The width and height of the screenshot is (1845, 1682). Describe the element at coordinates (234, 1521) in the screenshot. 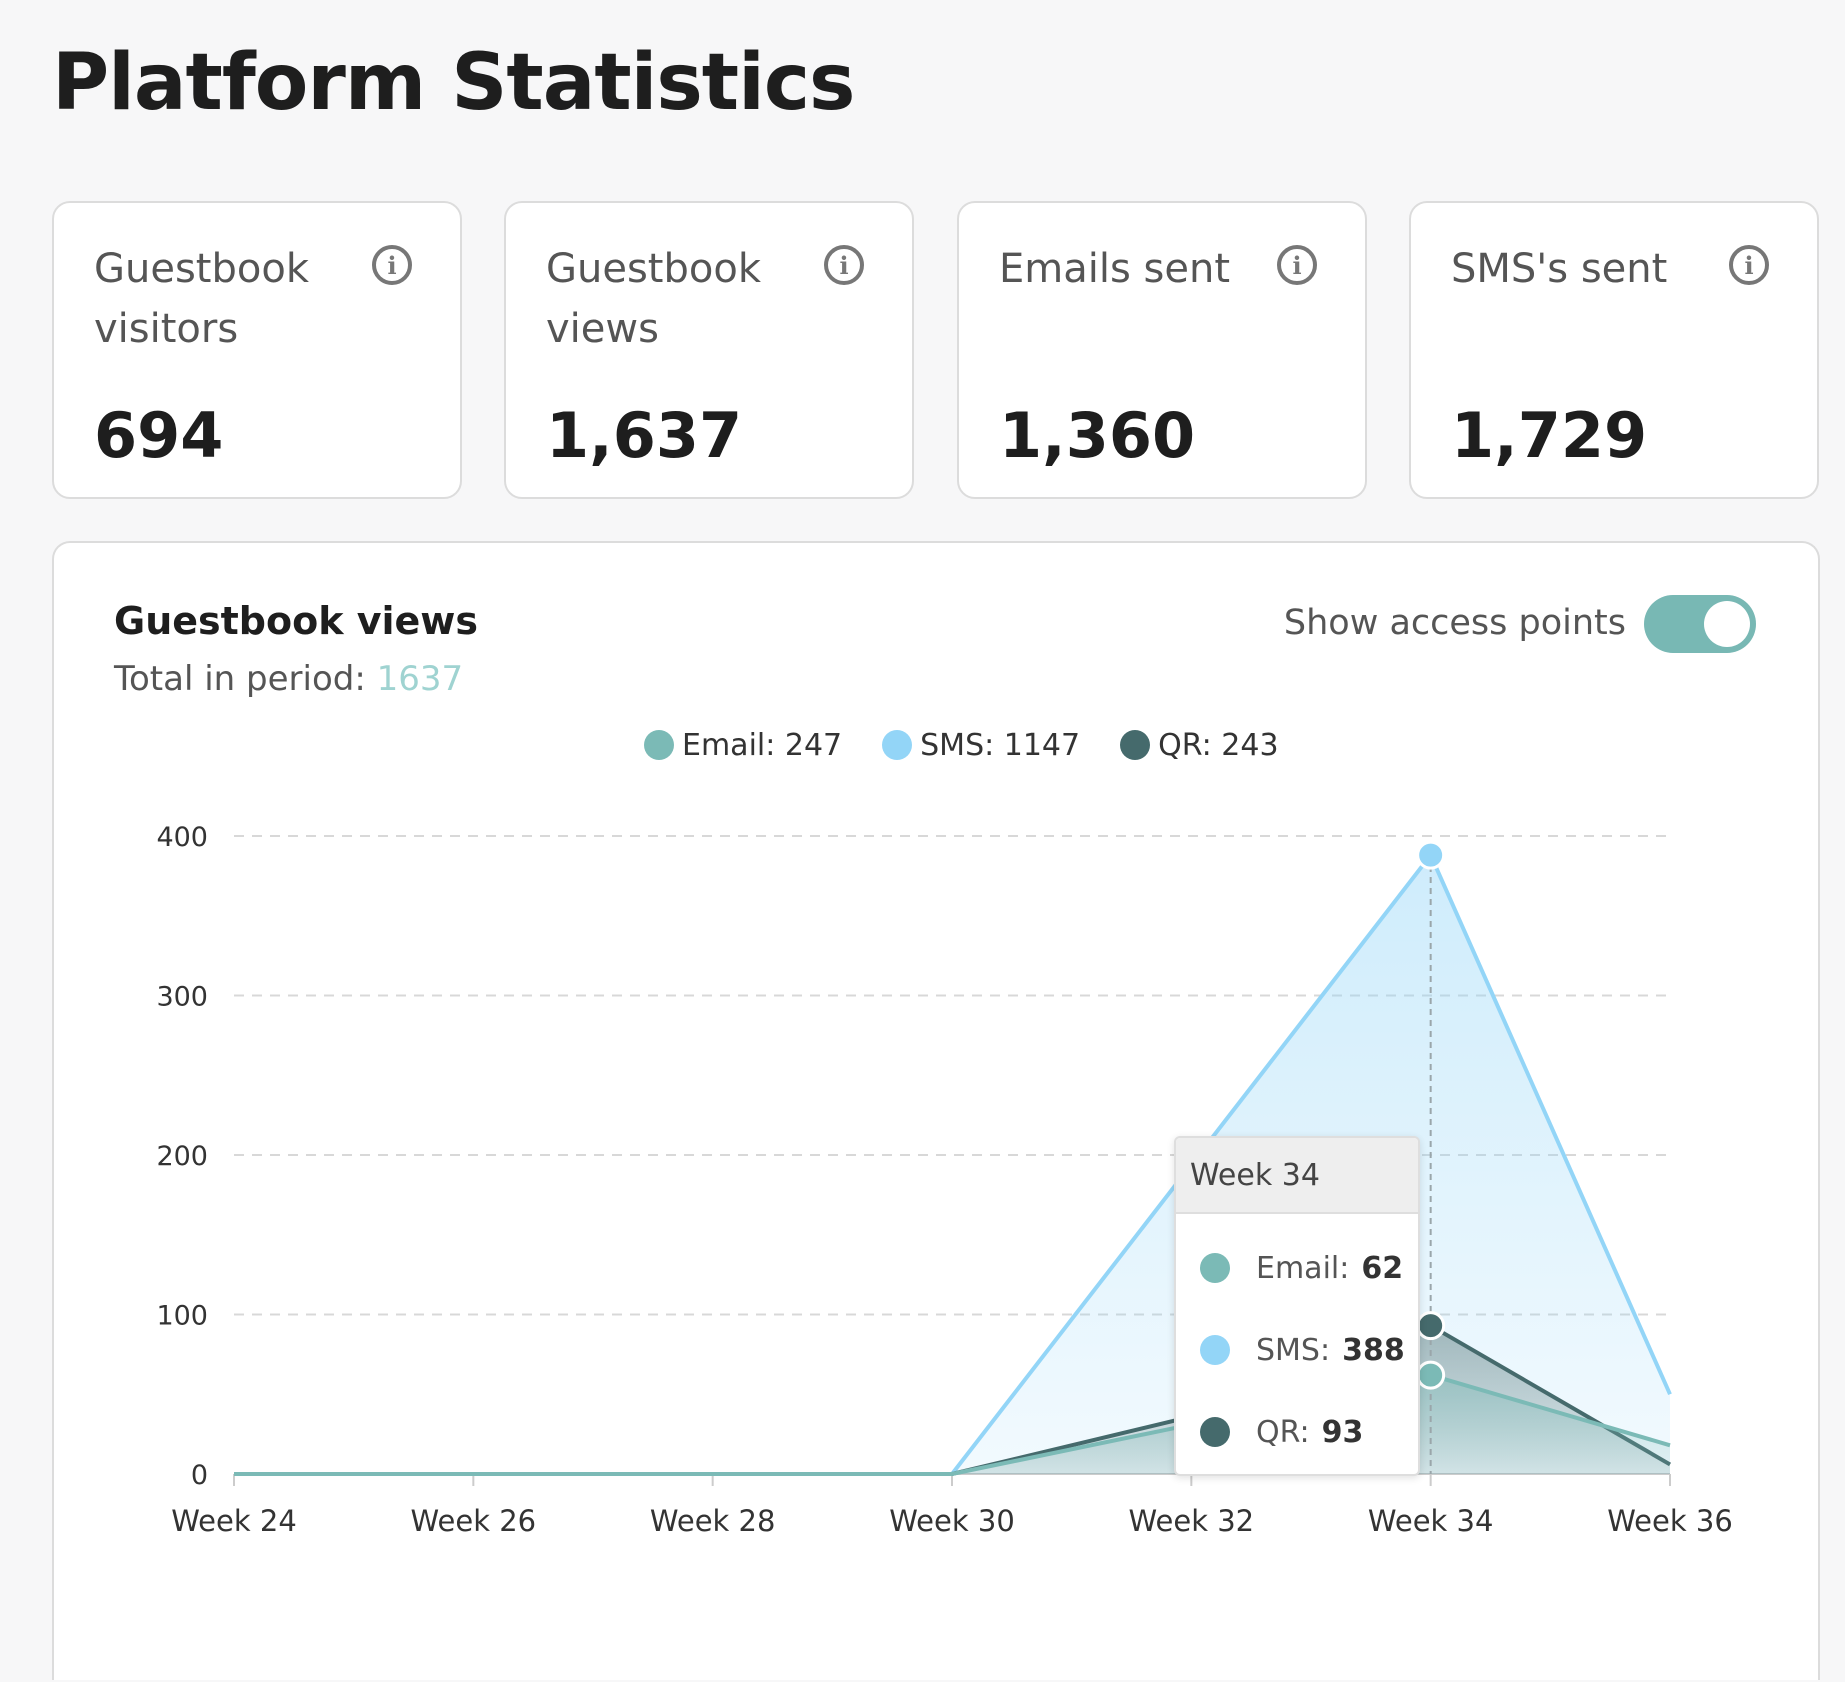

I see `x-tick-label: Week 24` at that location.